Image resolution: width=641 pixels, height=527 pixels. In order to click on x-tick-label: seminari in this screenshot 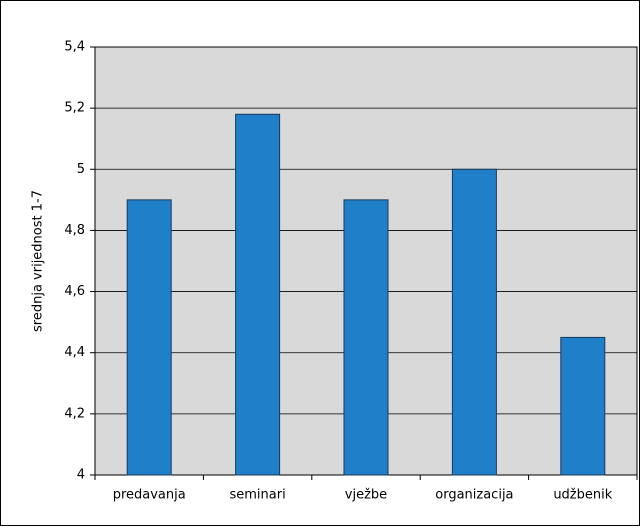, I will do `click(257, 495)`.